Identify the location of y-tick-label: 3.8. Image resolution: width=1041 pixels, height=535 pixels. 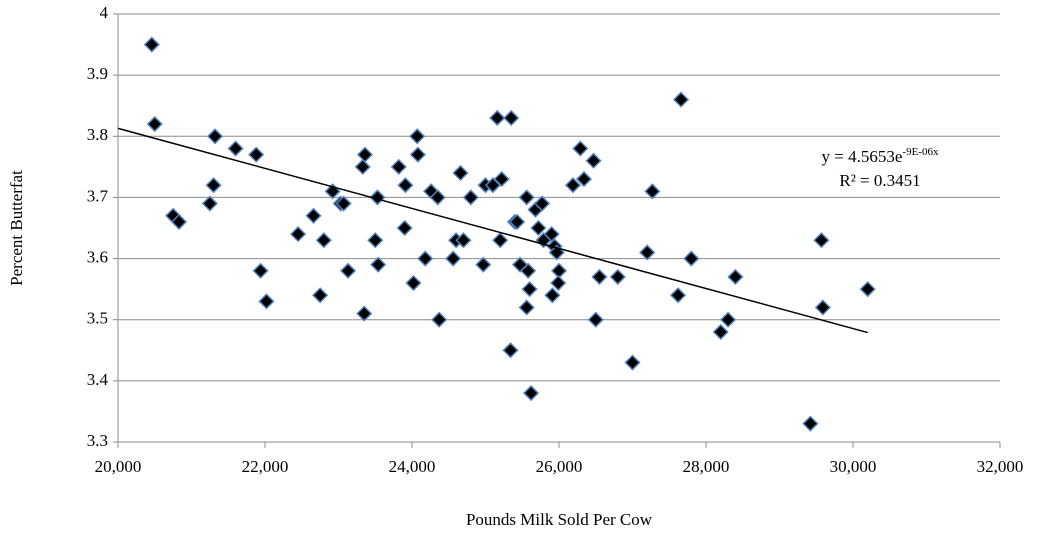
(97, 134).